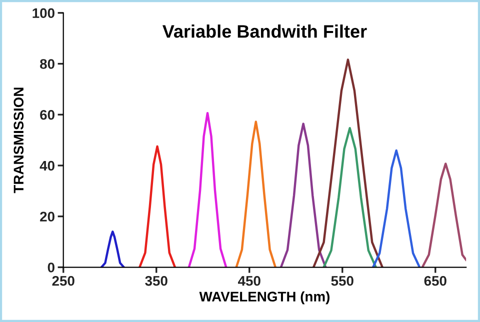  Describe the element at coordinates (264, 31) in the screenshot. I see `text: Variable Bandwith Filter` at that location.